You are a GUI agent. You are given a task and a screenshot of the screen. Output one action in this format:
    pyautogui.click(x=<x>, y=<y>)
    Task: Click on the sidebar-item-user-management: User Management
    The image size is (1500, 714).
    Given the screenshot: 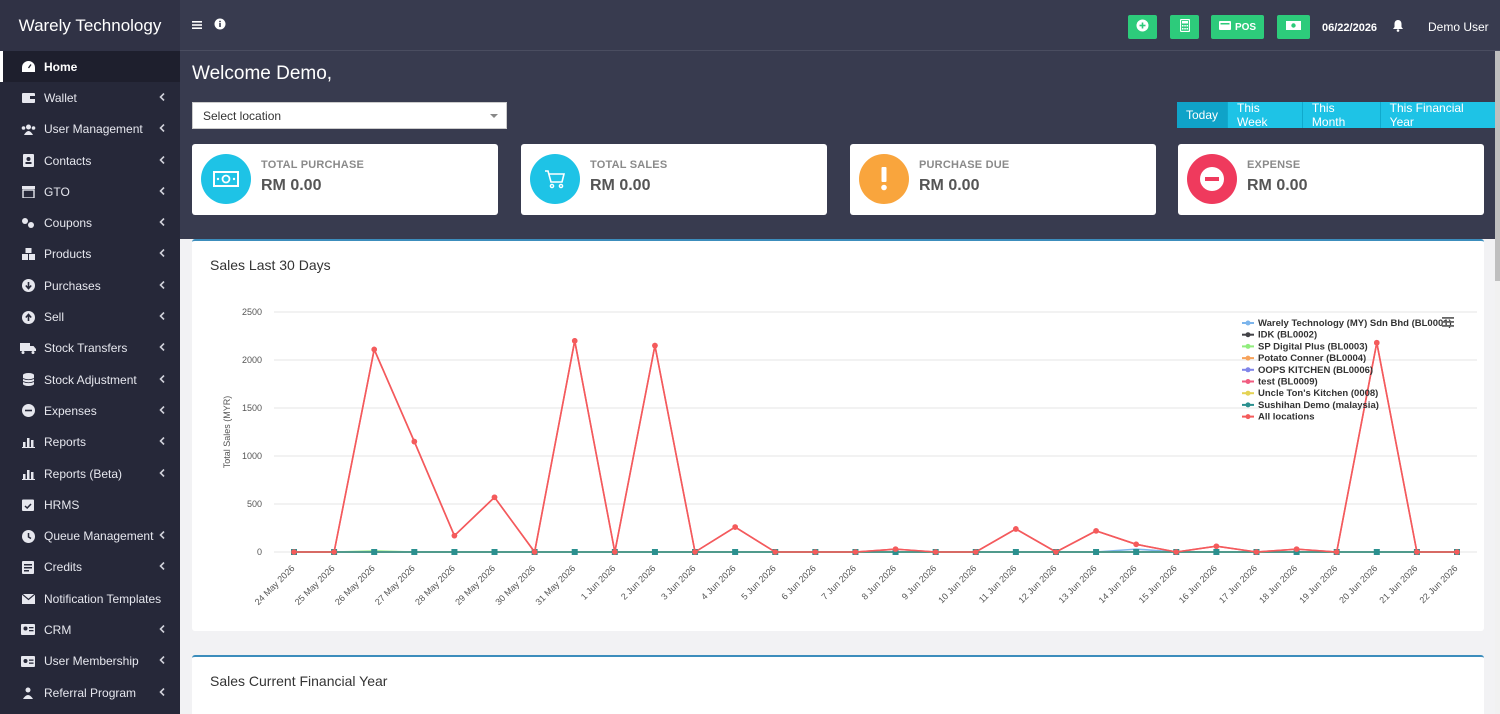 What is the action you would take?
    pyautogui.click(x=90, y=129)
    